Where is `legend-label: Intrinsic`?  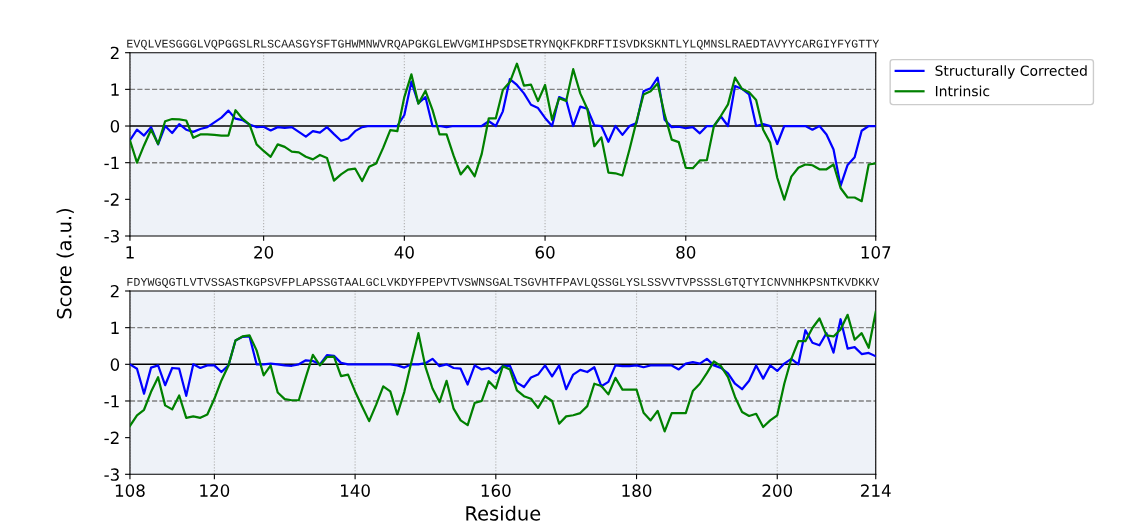
legend-label: Intrinsic is located at coordinates (962, 91).